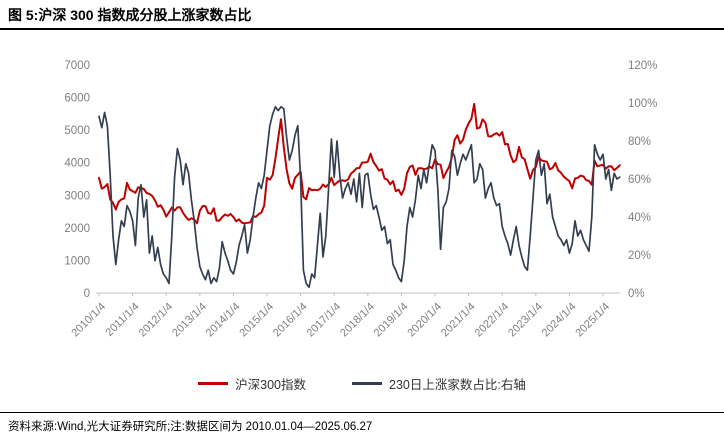  What do you see at coordinates (223, 320) in the screenshot?
I see `x-tick-label: 2014/1/4` at bounding box center [223, 320].